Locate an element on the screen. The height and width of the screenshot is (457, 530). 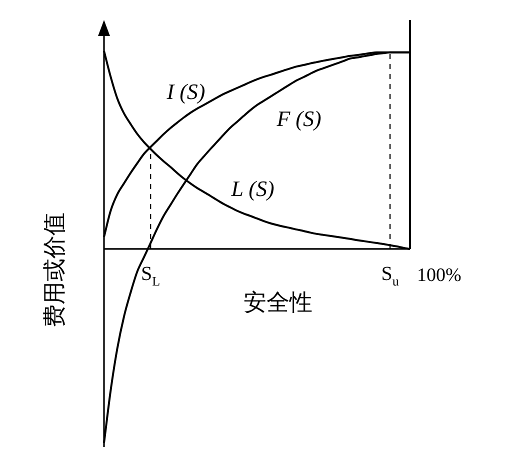
series-label: I (S) is located at coordinates (186, 91).